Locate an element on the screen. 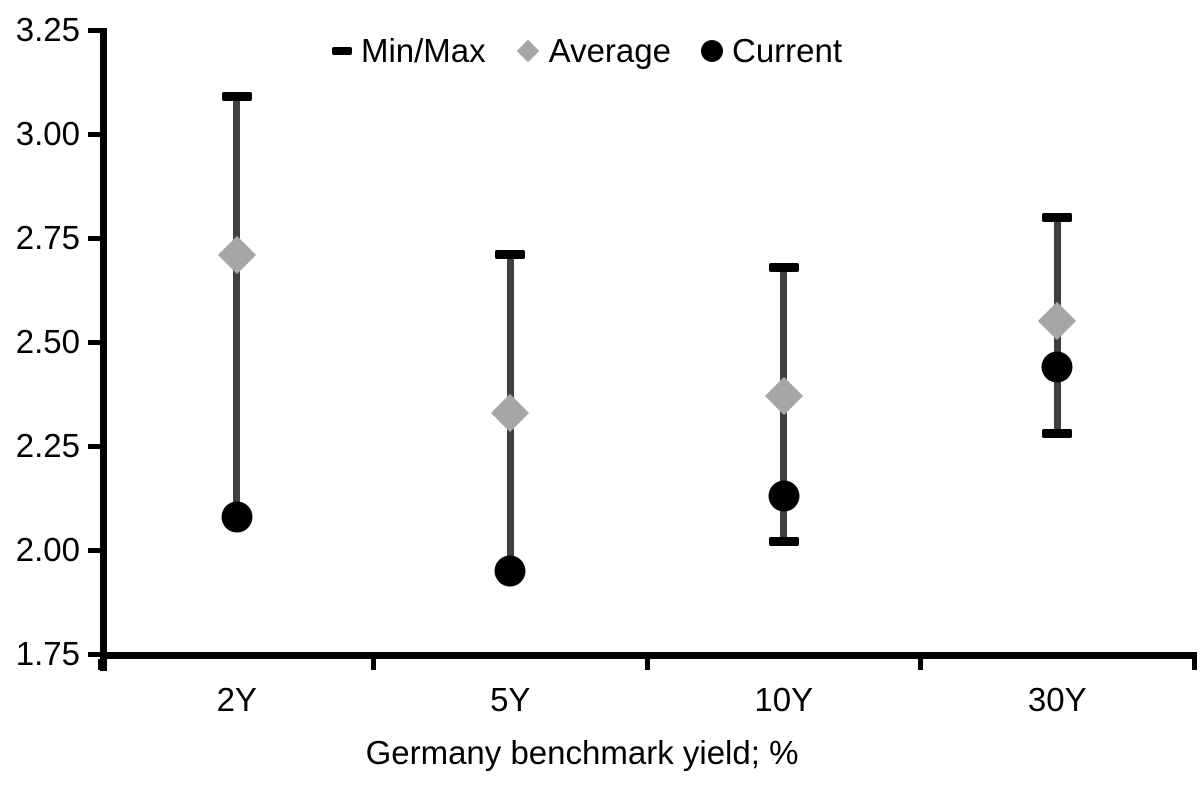 This screenshot has height=788, width=1200. y-tick-label: 2.50 is located at coordinates (47, 341).